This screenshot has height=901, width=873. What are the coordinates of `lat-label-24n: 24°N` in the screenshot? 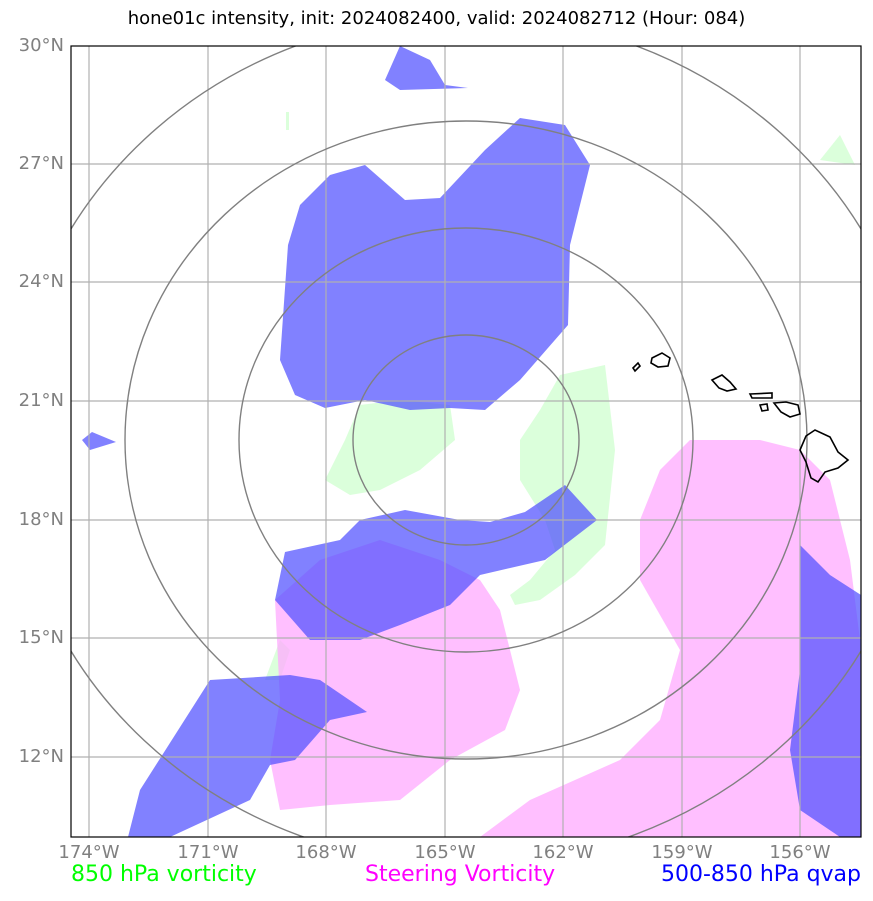 It's located at (41, 281).